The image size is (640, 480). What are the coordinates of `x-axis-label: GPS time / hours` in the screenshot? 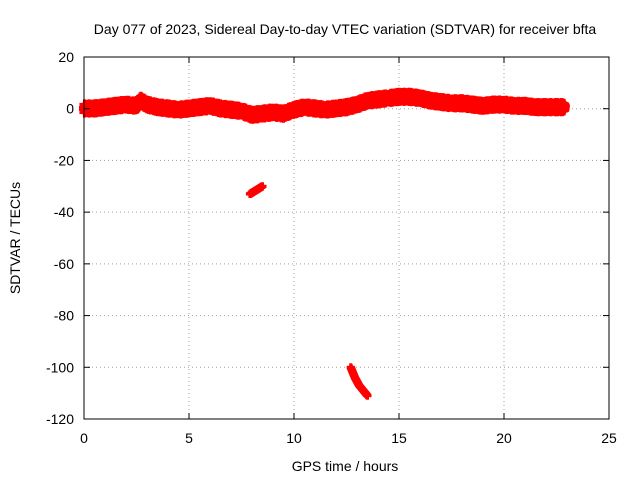 It's located at (345, 466).